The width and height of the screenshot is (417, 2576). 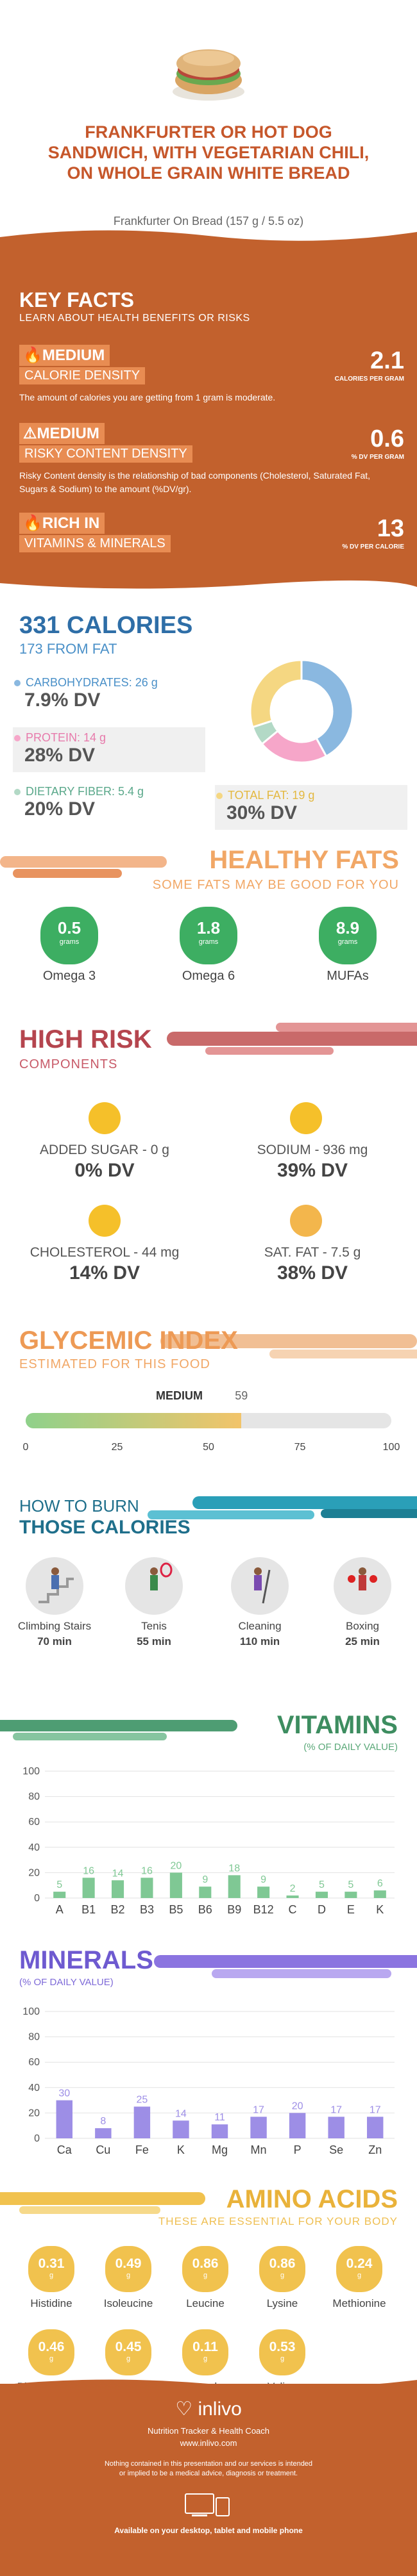 What do you see at coordinates (351, 1909) in the screenshot?
I see `x-tick-label: E` at bounding box center [351, 1909].